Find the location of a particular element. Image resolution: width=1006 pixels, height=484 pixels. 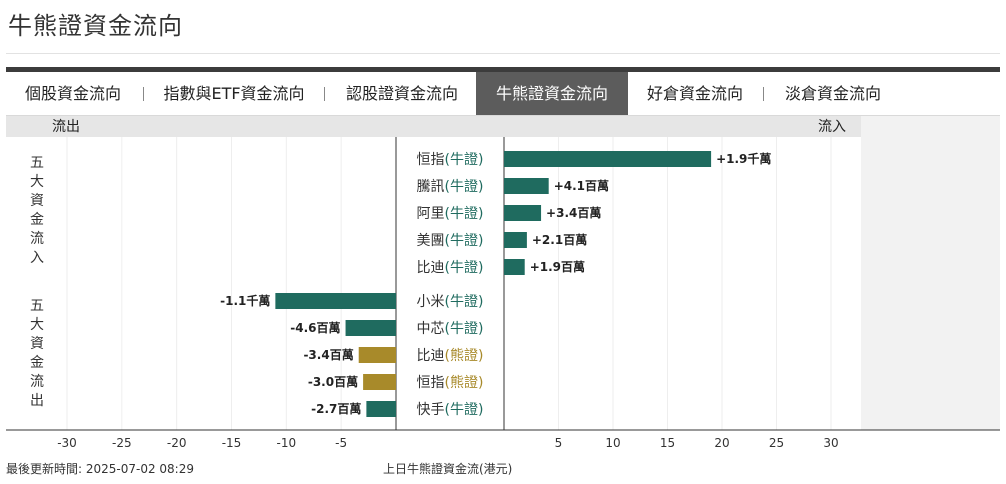

x-tick-label: -5 is located at coordinates (341, 443).